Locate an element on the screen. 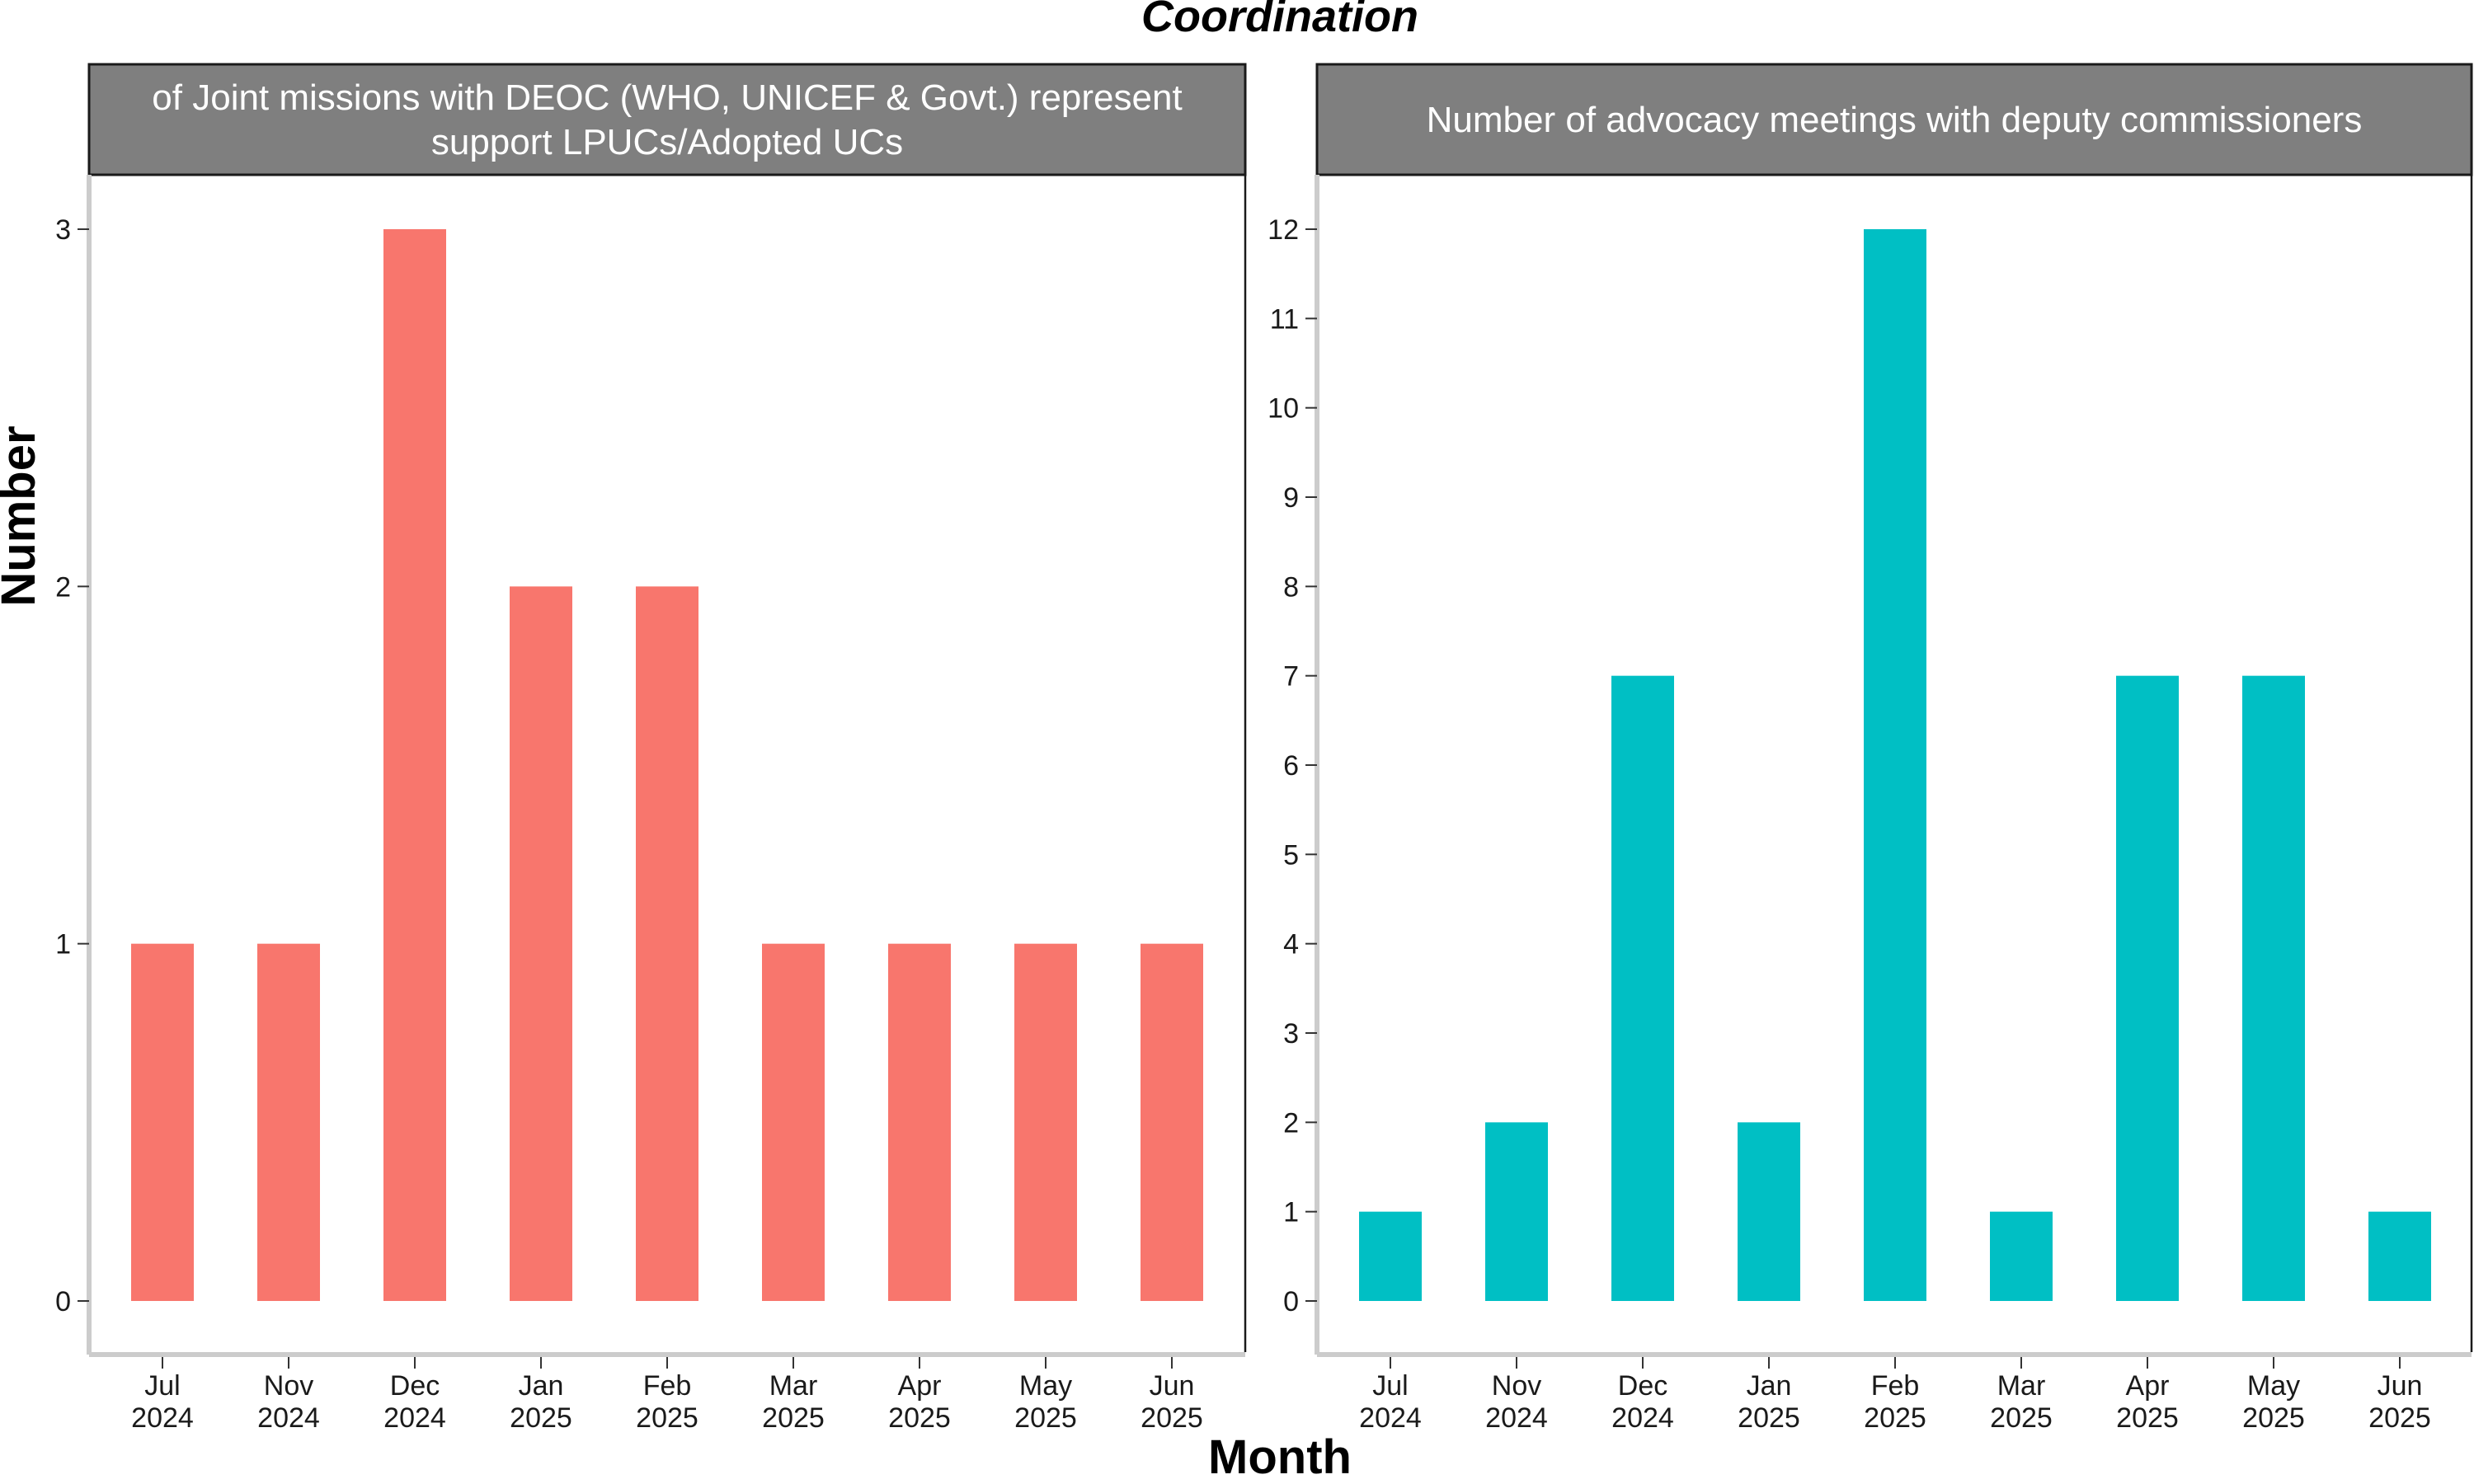  y-tick-label: 5 is located at coordinates (1291, 855).